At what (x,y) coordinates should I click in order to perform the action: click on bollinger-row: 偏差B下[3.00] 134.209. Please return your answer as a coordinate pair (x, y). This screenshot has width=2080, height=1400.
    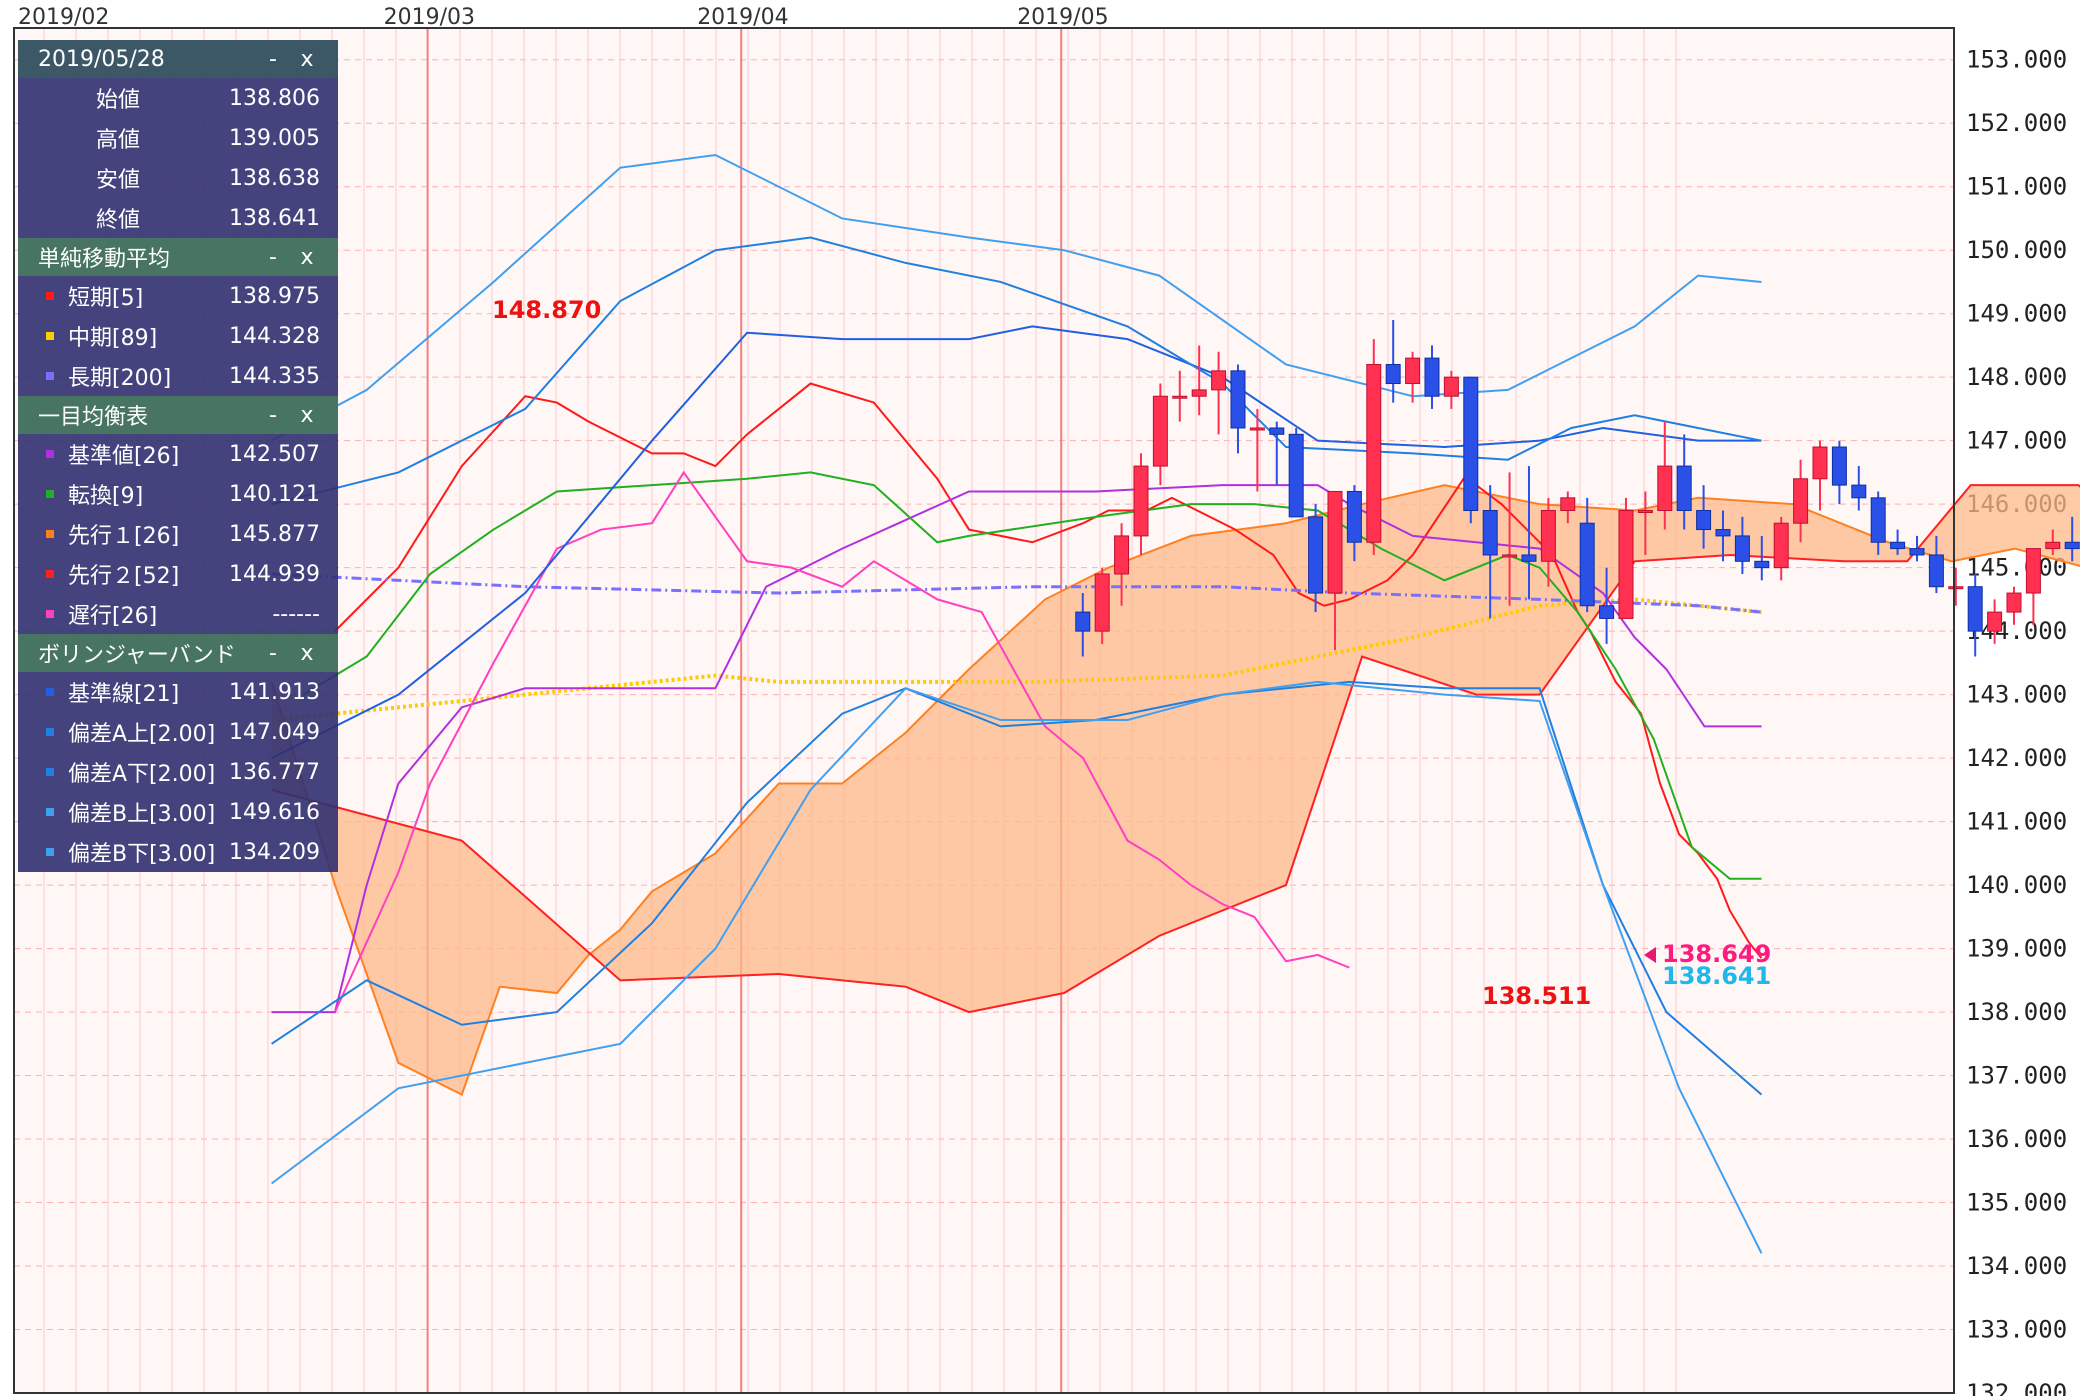
    Looking at the image, I should click on (178, 852).